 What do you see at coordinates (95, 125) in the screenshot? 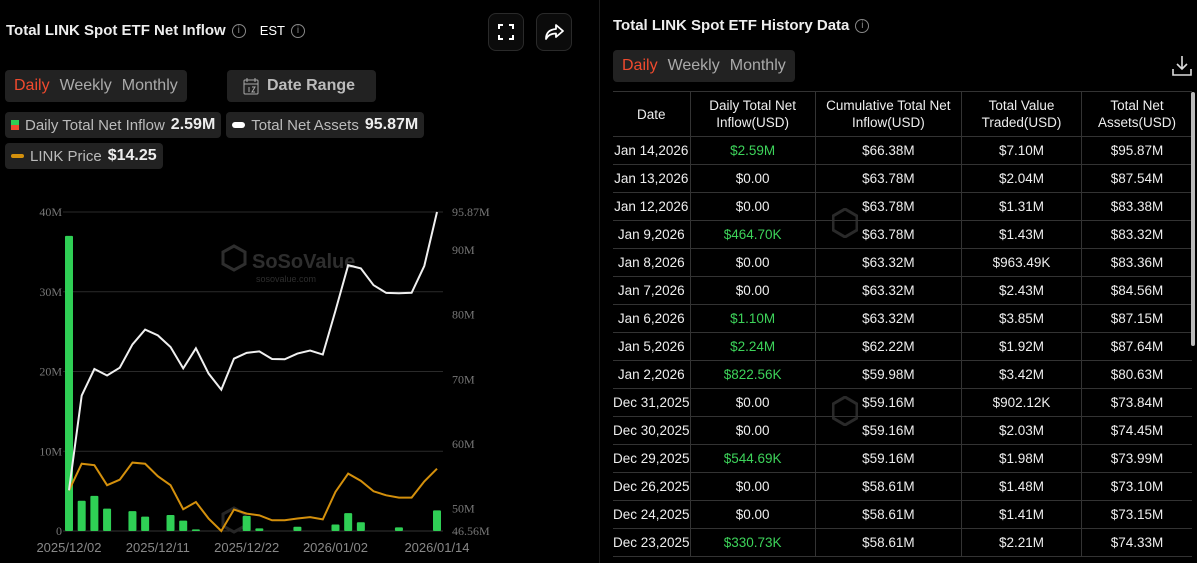
I see `legend-label: Daily Total Net Inflow` at bounding box center [95, 125].